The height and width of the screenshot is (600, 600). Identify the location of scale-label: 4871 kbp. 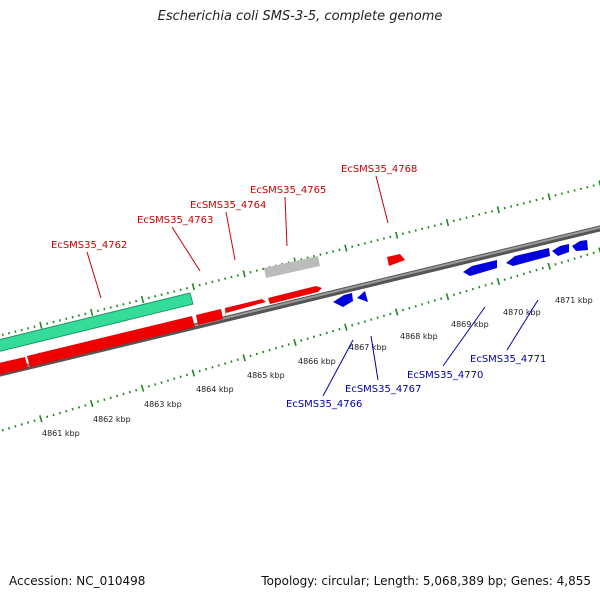
(574, 300).